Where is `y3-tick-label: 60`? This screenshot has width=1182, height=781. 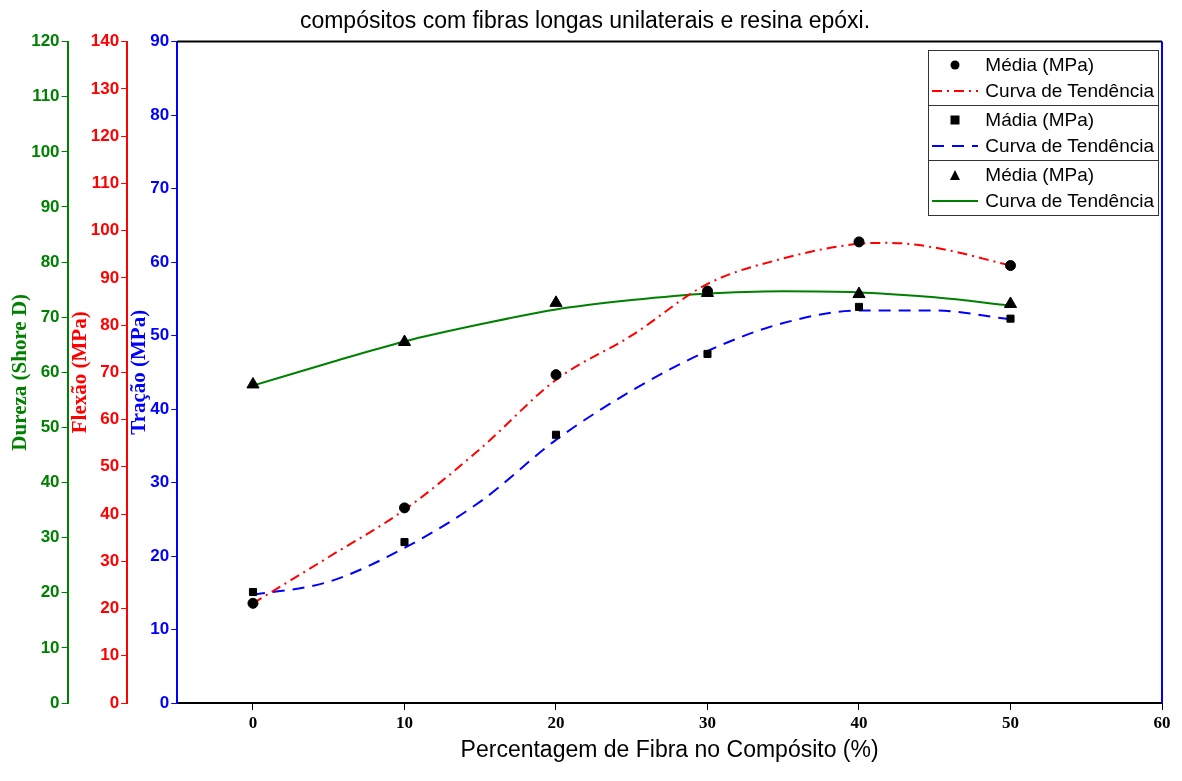
y3-tick-label: 60 is located at coordinates (50, 371).